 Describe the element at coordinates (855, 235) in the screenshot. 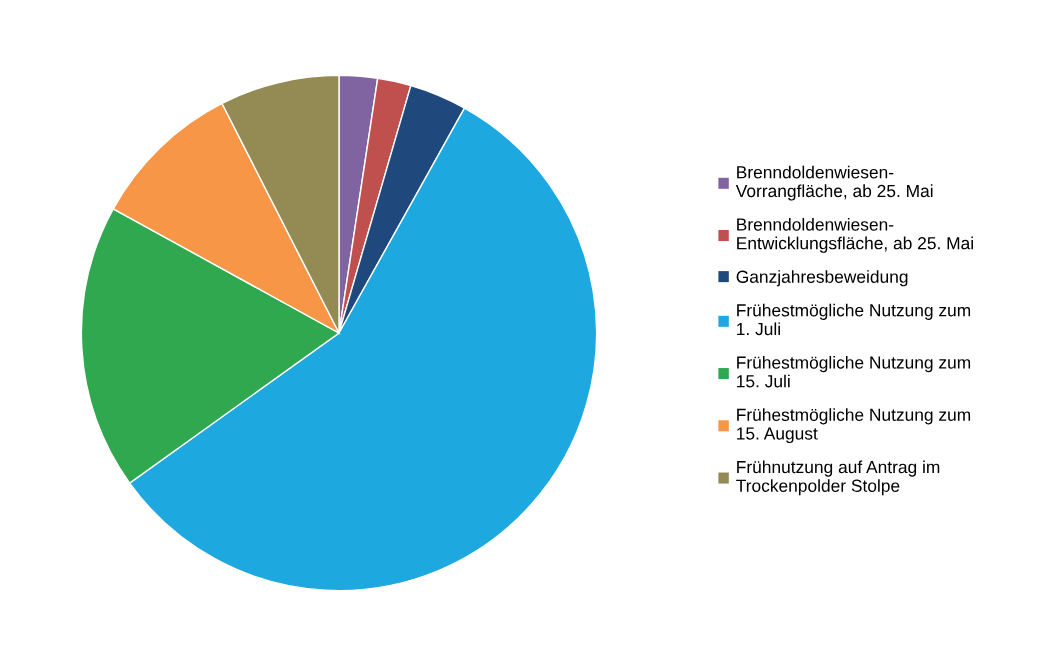

I see `legend-label: Brenndoldenwiesen- Entwicklungsfläche, ab 25. Mai` at that location.